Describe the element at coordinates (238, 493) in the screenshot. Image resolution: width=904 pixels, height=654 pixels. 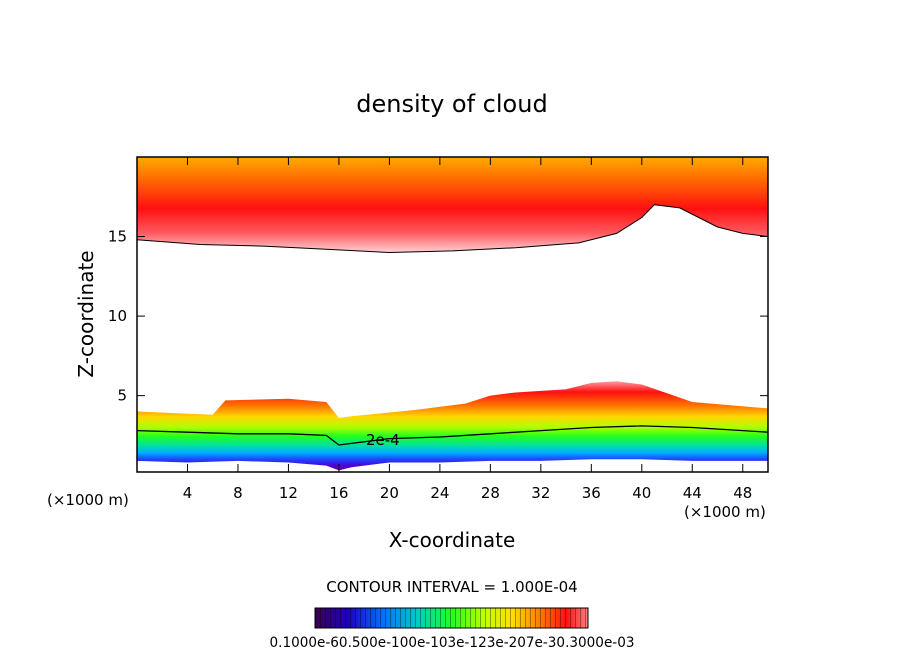
I see `x-tick-label: 8` at that location.